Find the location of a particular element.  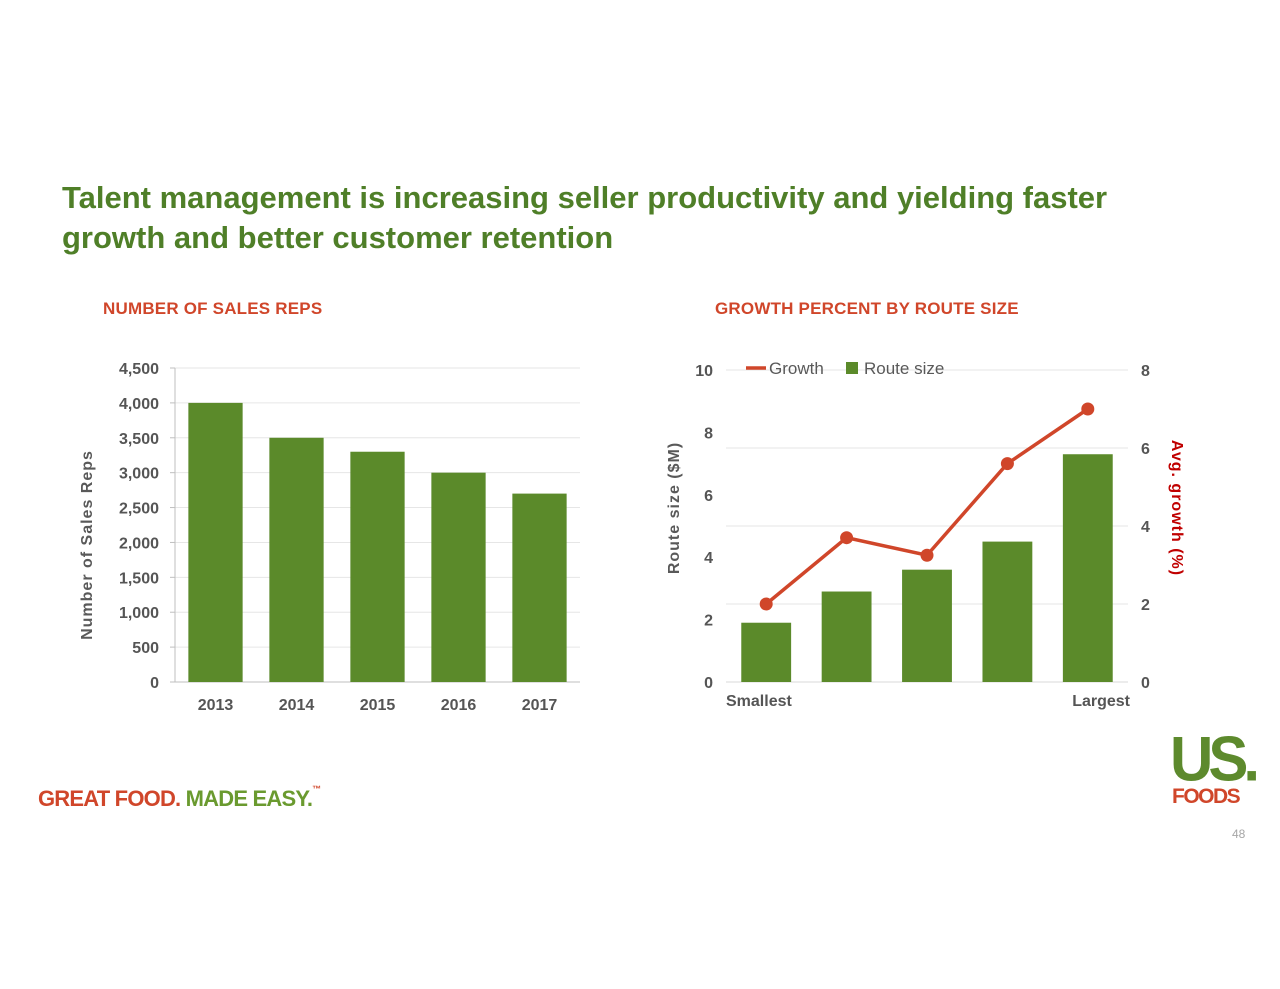

legend-route-size-label: Route size is located at coordinates (904, 368).